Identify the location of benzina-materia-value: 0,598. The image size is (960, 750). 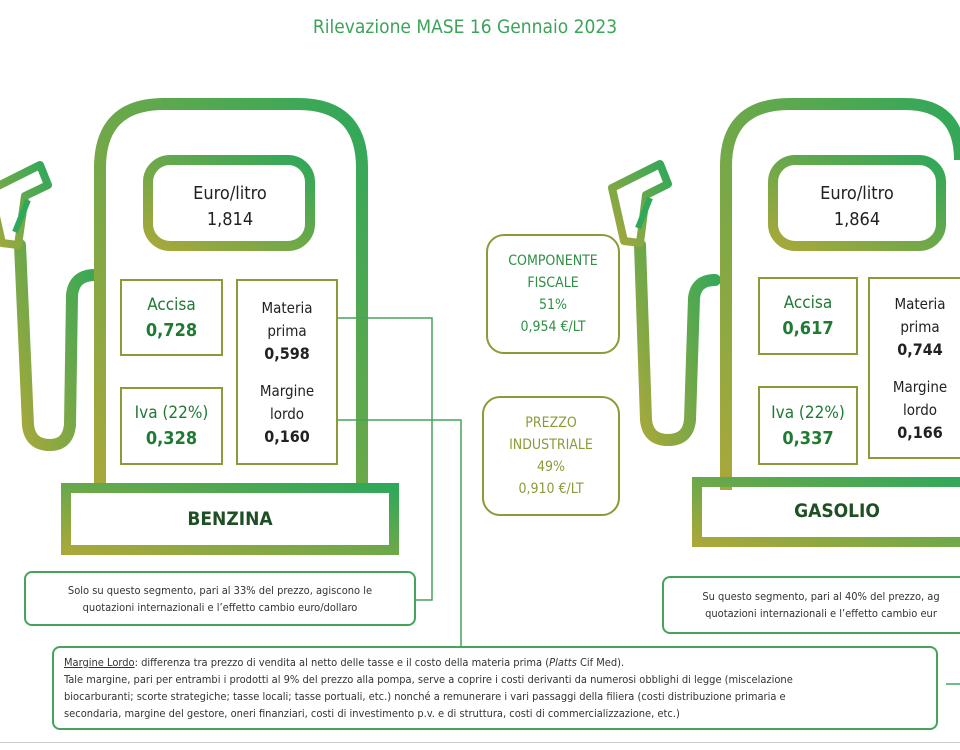
(287, 353).